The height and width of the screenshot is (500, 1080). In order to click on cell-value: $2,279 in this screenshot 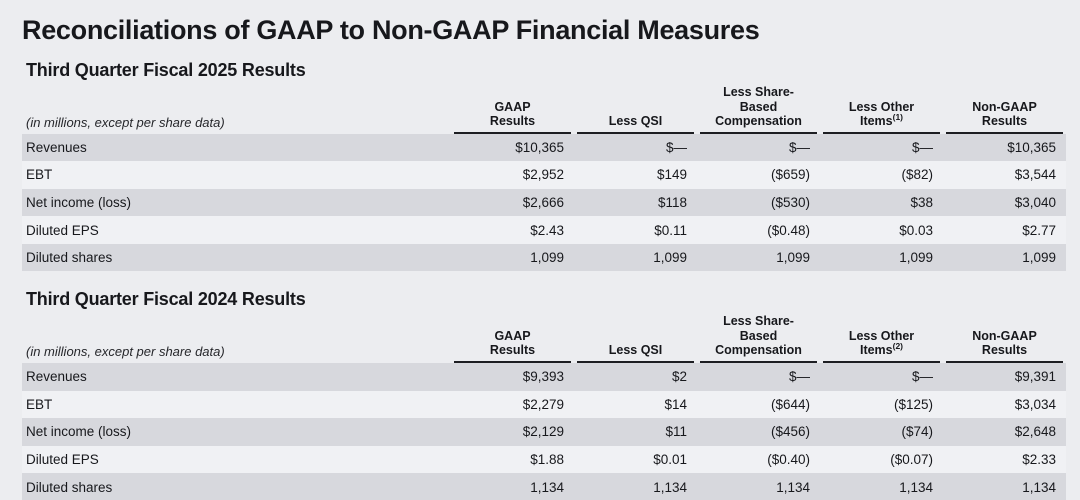, I will do `click(543, 404)`.